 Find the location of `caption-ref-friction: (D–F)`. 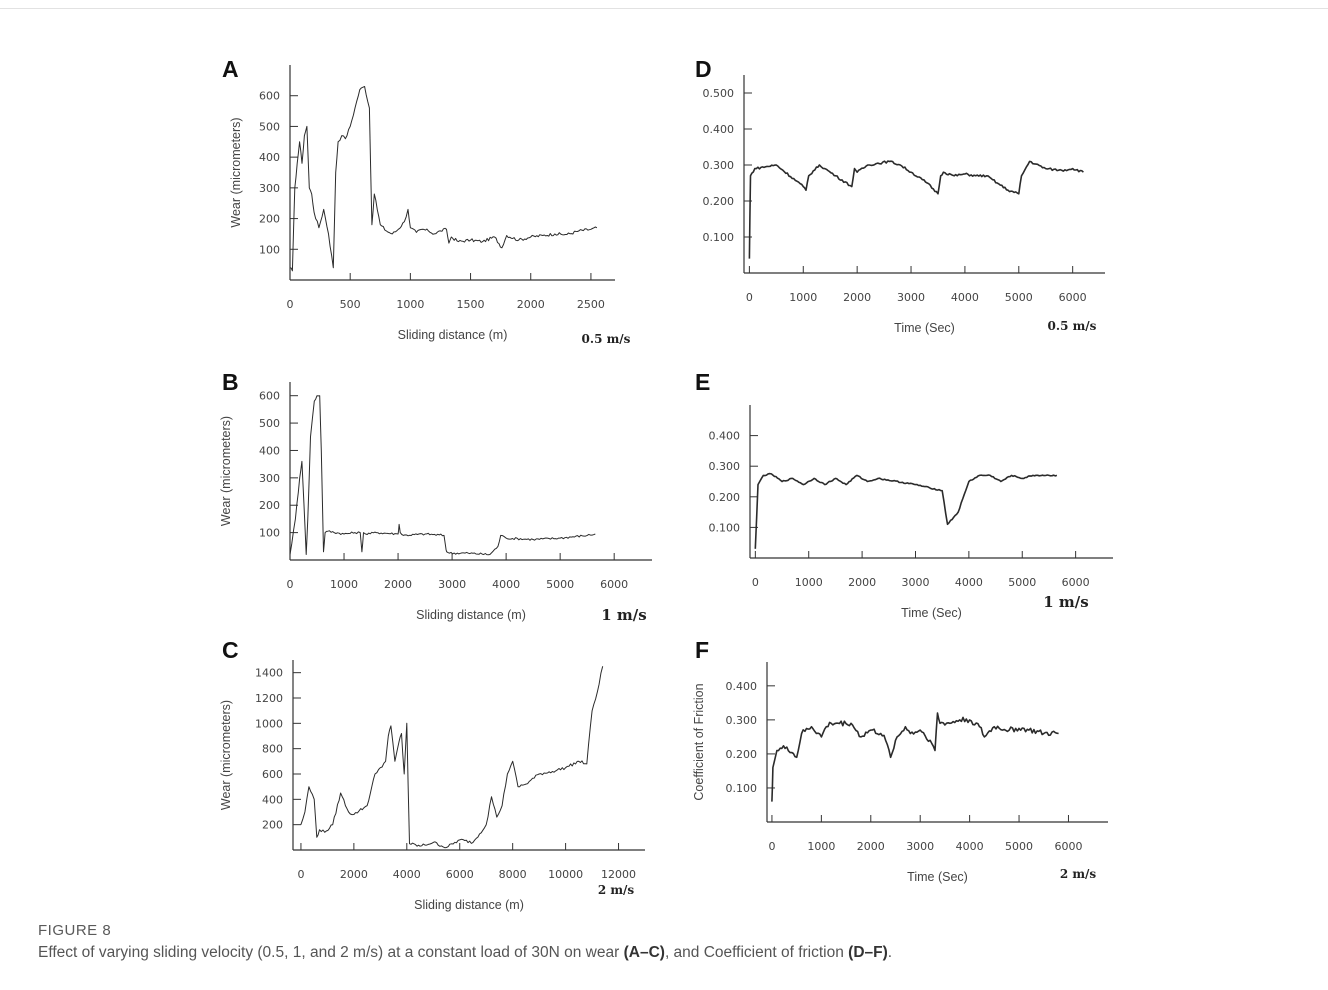

caption-ref-friction: (D–F) is located at coordinates (868, 952).